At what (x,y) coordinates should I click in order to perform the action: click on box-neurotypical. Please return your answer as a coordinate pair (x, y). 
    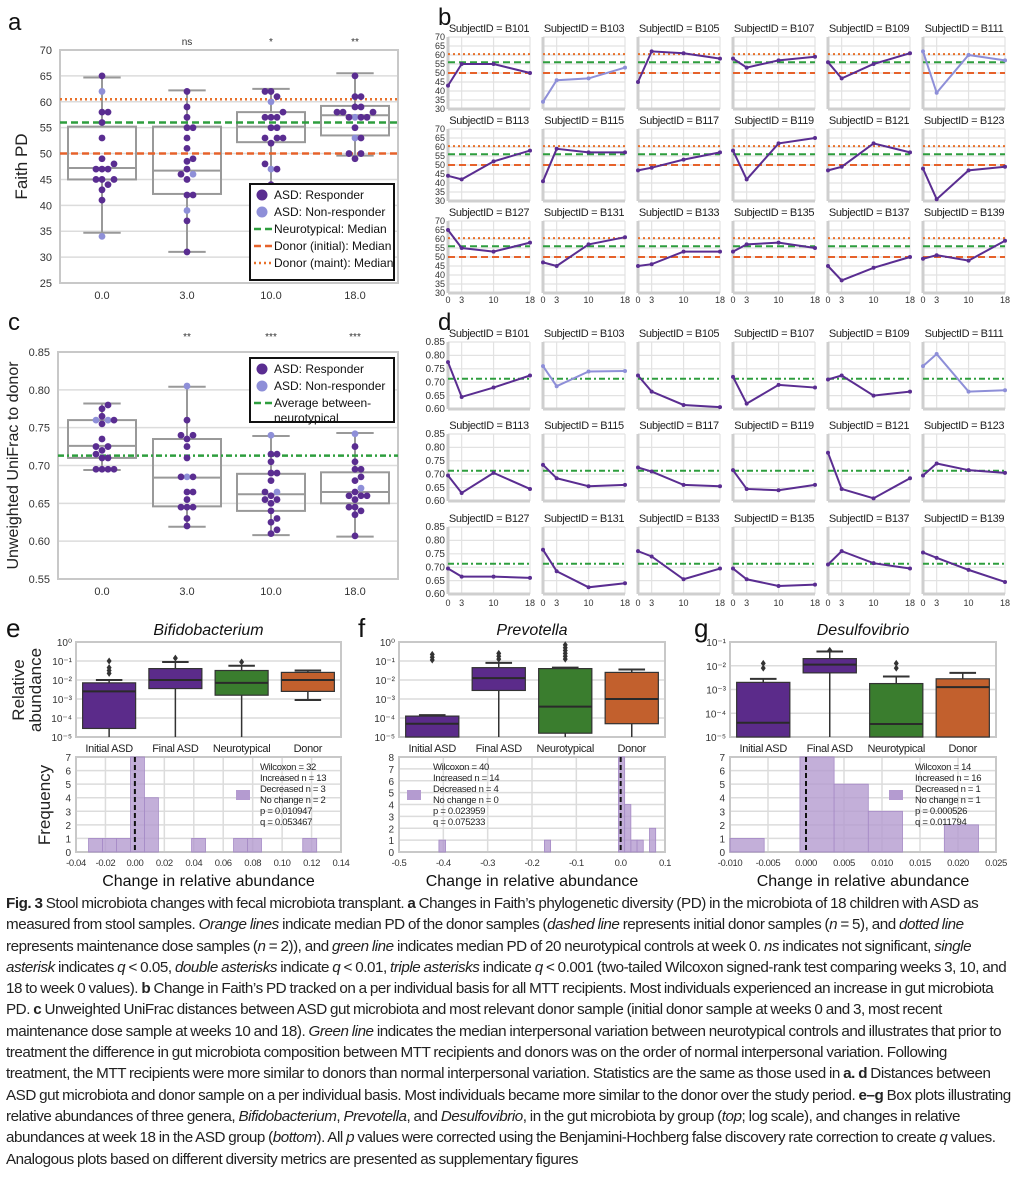
    Looking at the image, I should click on (896, 698).